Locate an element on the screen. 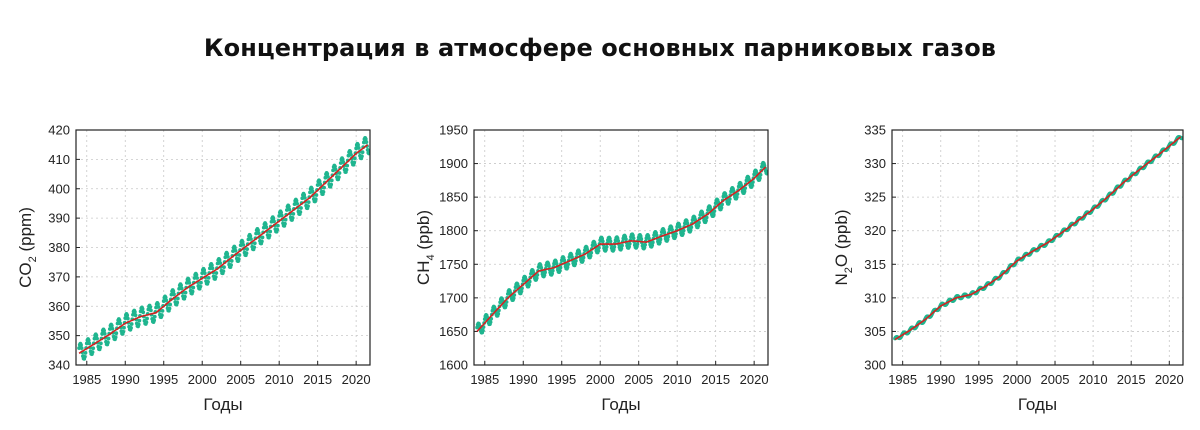 This screenshot has width=1200, height=430. y-tick-label: 370 is located at coordinates (59, 276).